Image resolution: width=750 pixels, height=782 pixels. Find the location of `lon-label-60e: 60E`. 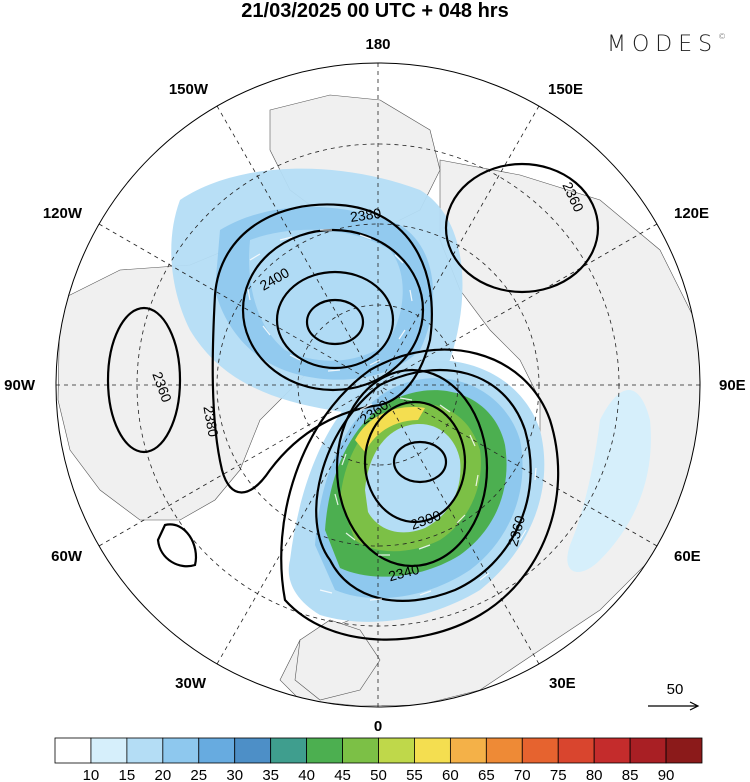

lon-label-60e: 60E is located at coordinates (687, 556).